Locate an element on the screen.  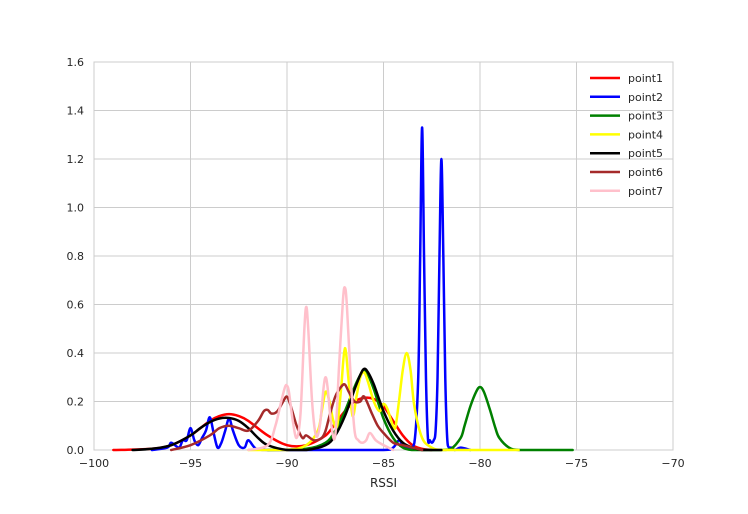
legend-label-point4: point4 is located at coordinates (645, 134).